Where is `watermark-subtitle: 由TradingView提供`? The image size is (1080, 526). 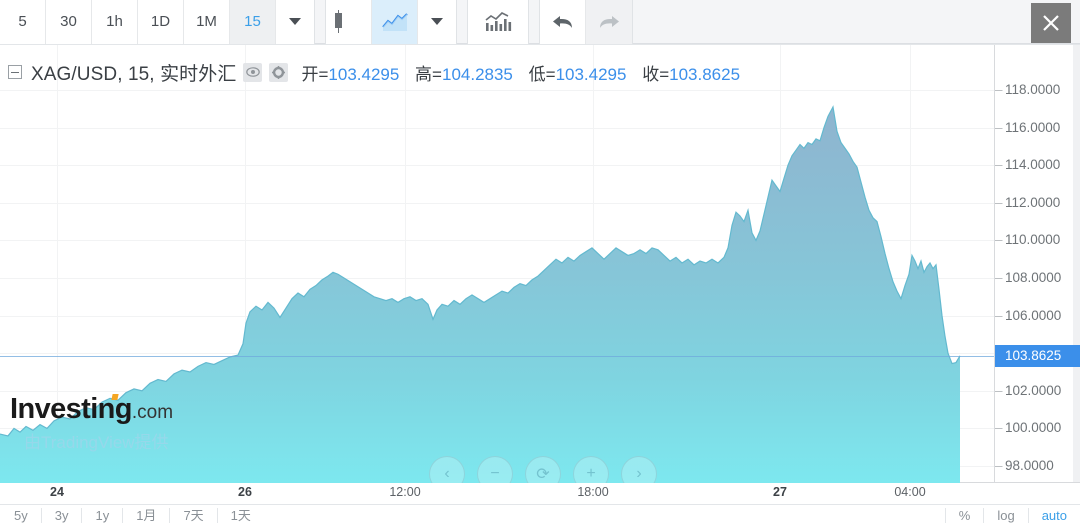
watermark-subtitle: 由TradingView提供 is located at coordinates (96, 442).